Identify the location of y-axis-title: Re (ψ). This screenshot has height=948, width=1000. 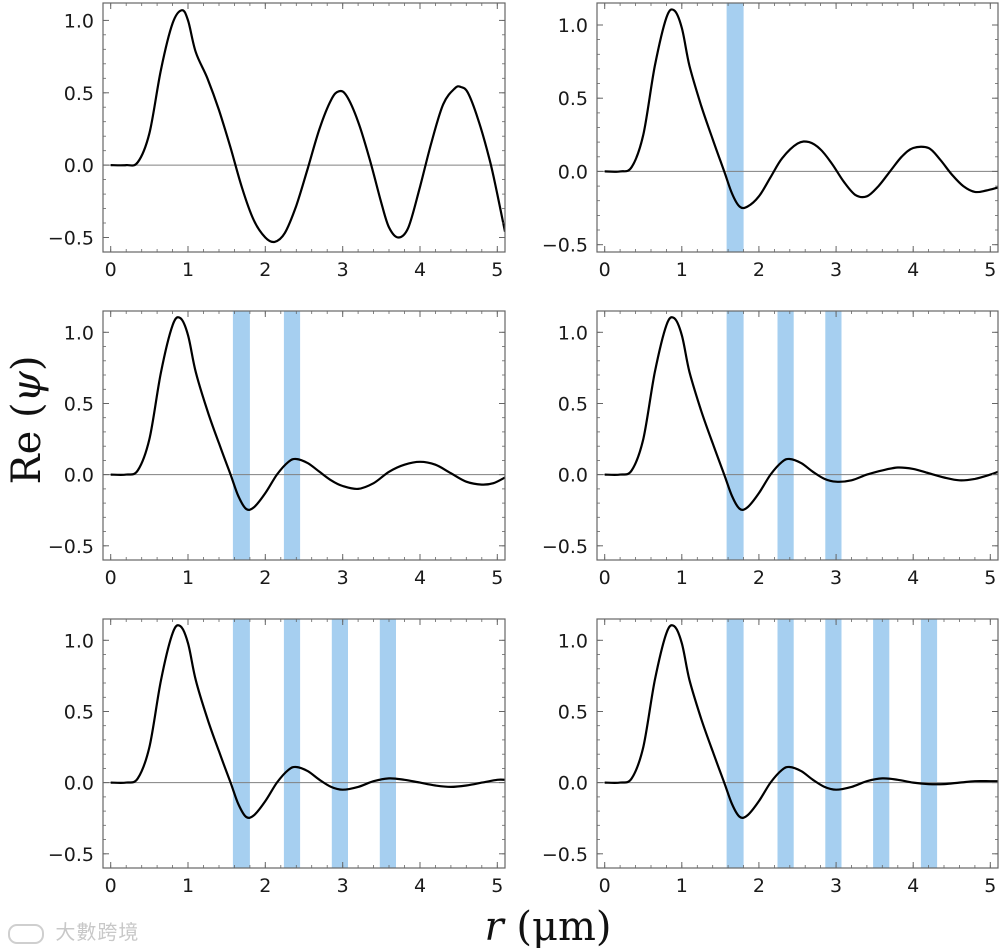
(27, 419).